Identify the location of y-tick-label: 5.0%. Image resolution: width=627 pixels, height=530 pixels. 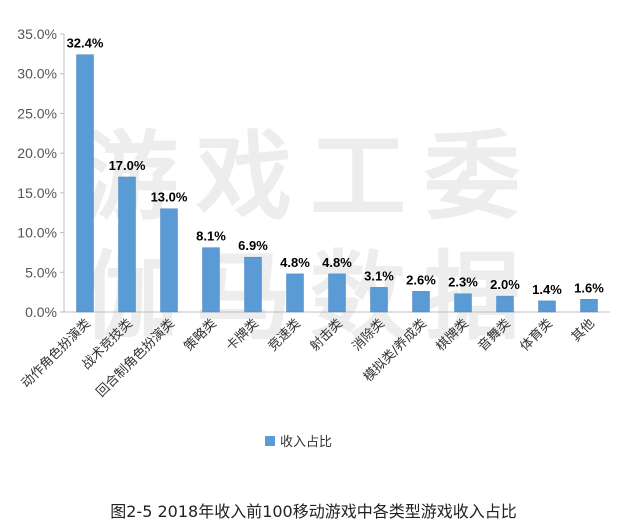
(41, 272).